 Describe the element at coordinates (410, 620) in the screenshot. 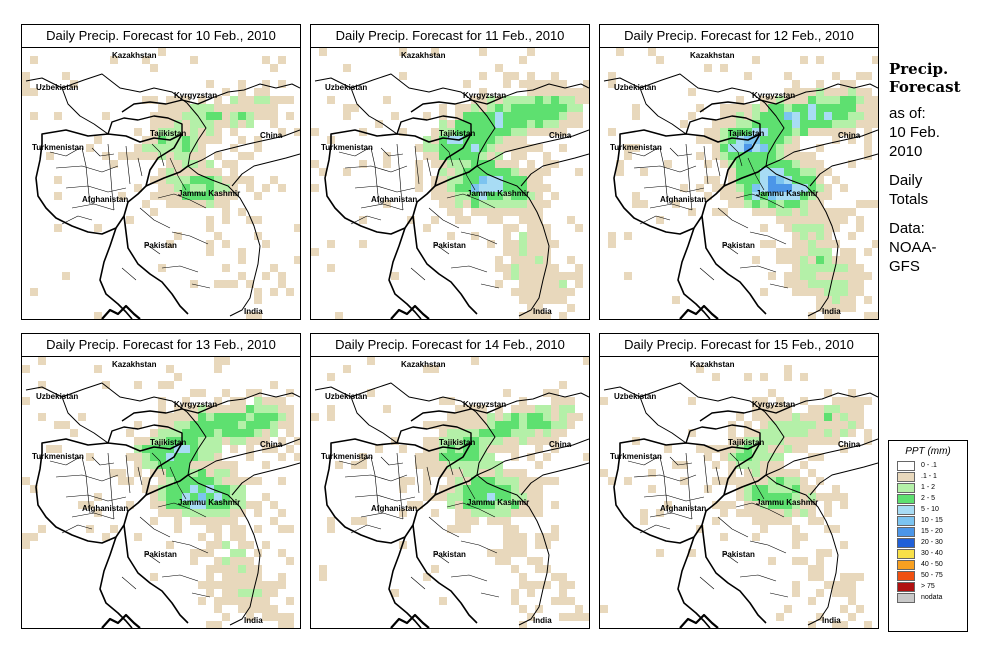

I see `coastline` at that location.